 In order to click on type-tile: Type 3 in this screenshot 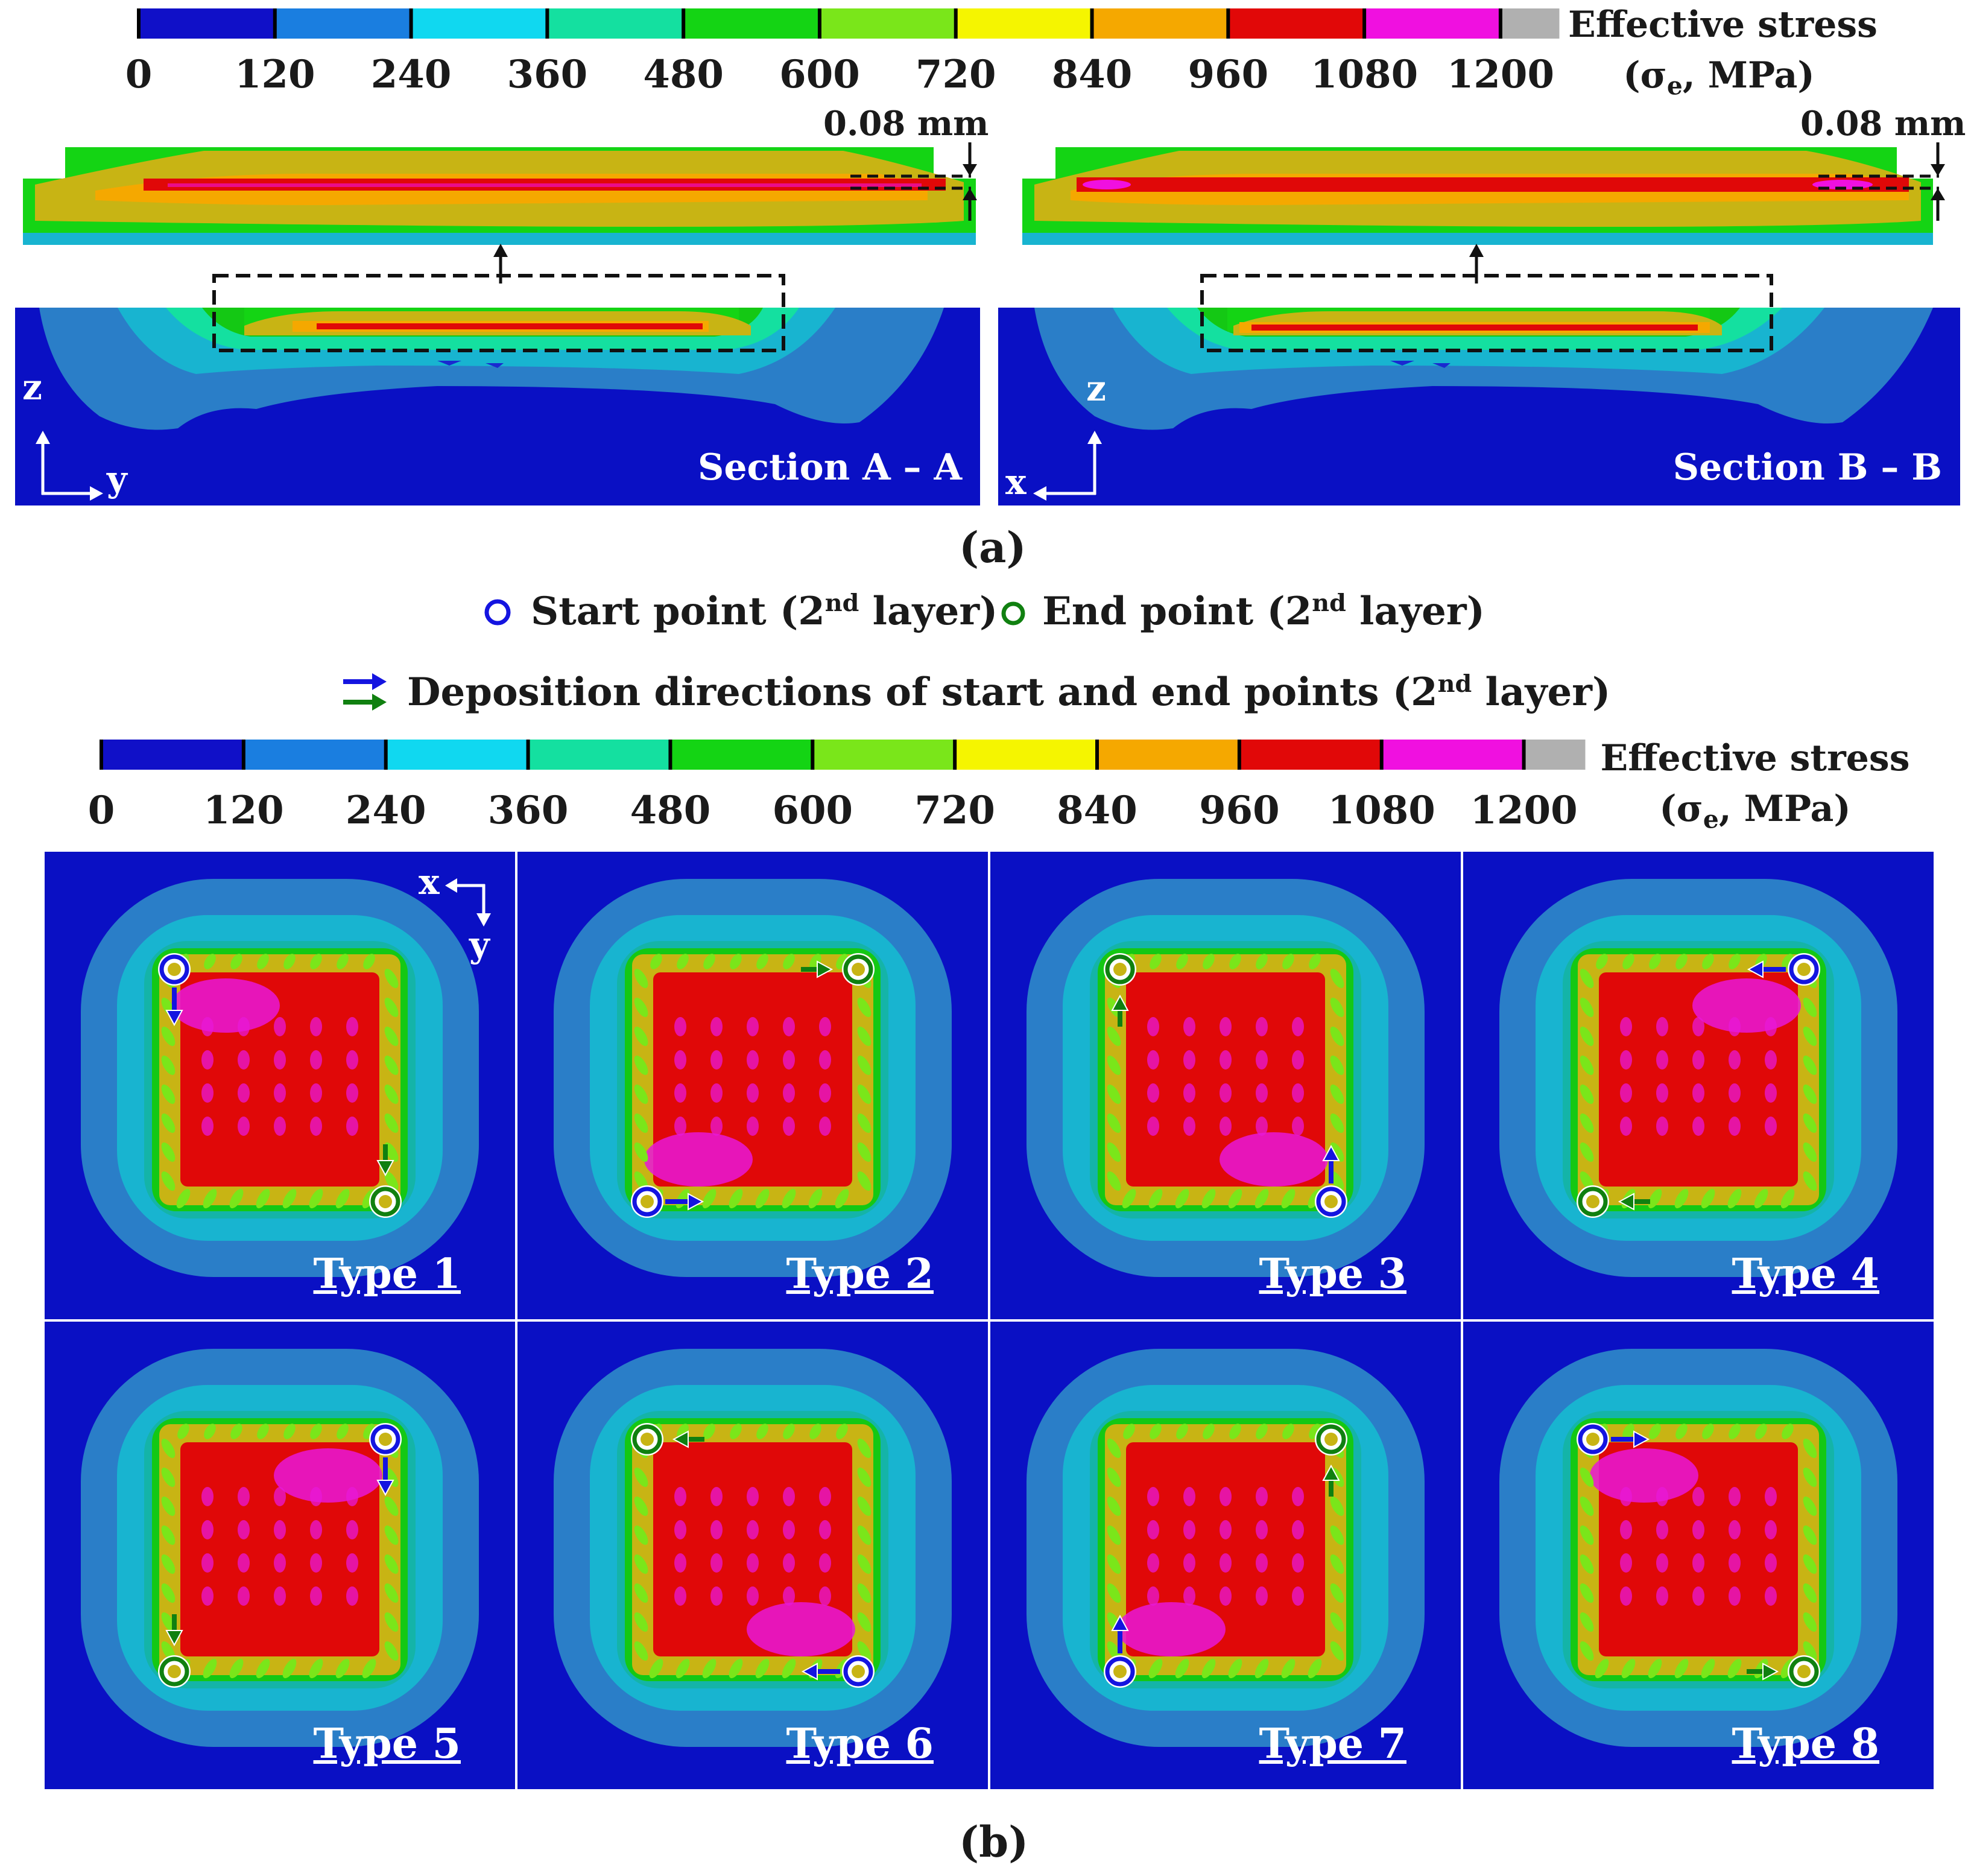, I will do `click(1225, 1085)`.